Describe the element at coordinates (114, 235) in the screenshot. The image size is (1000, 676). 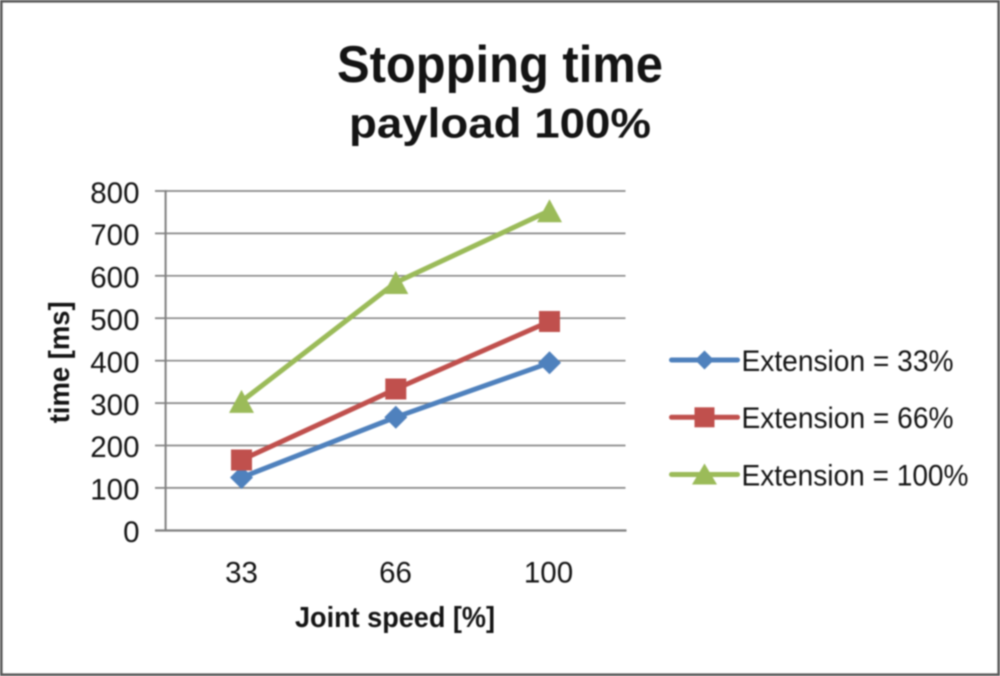
I see `svg-text: 700` at that location.